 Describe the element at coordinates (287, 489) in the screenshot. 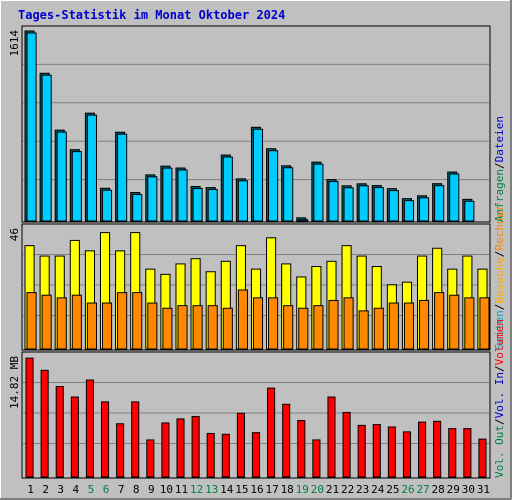

I see `x-day-label: 18` at that location.